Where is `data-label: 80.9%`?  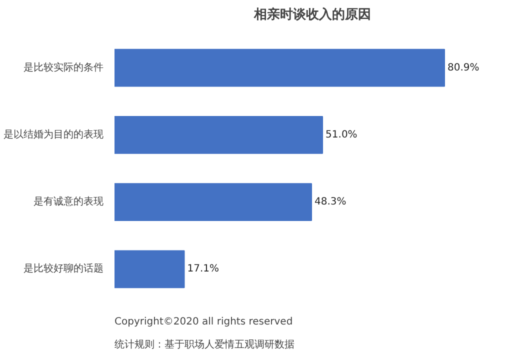
data-label: 80.9% is located at coordinates (464, 68).